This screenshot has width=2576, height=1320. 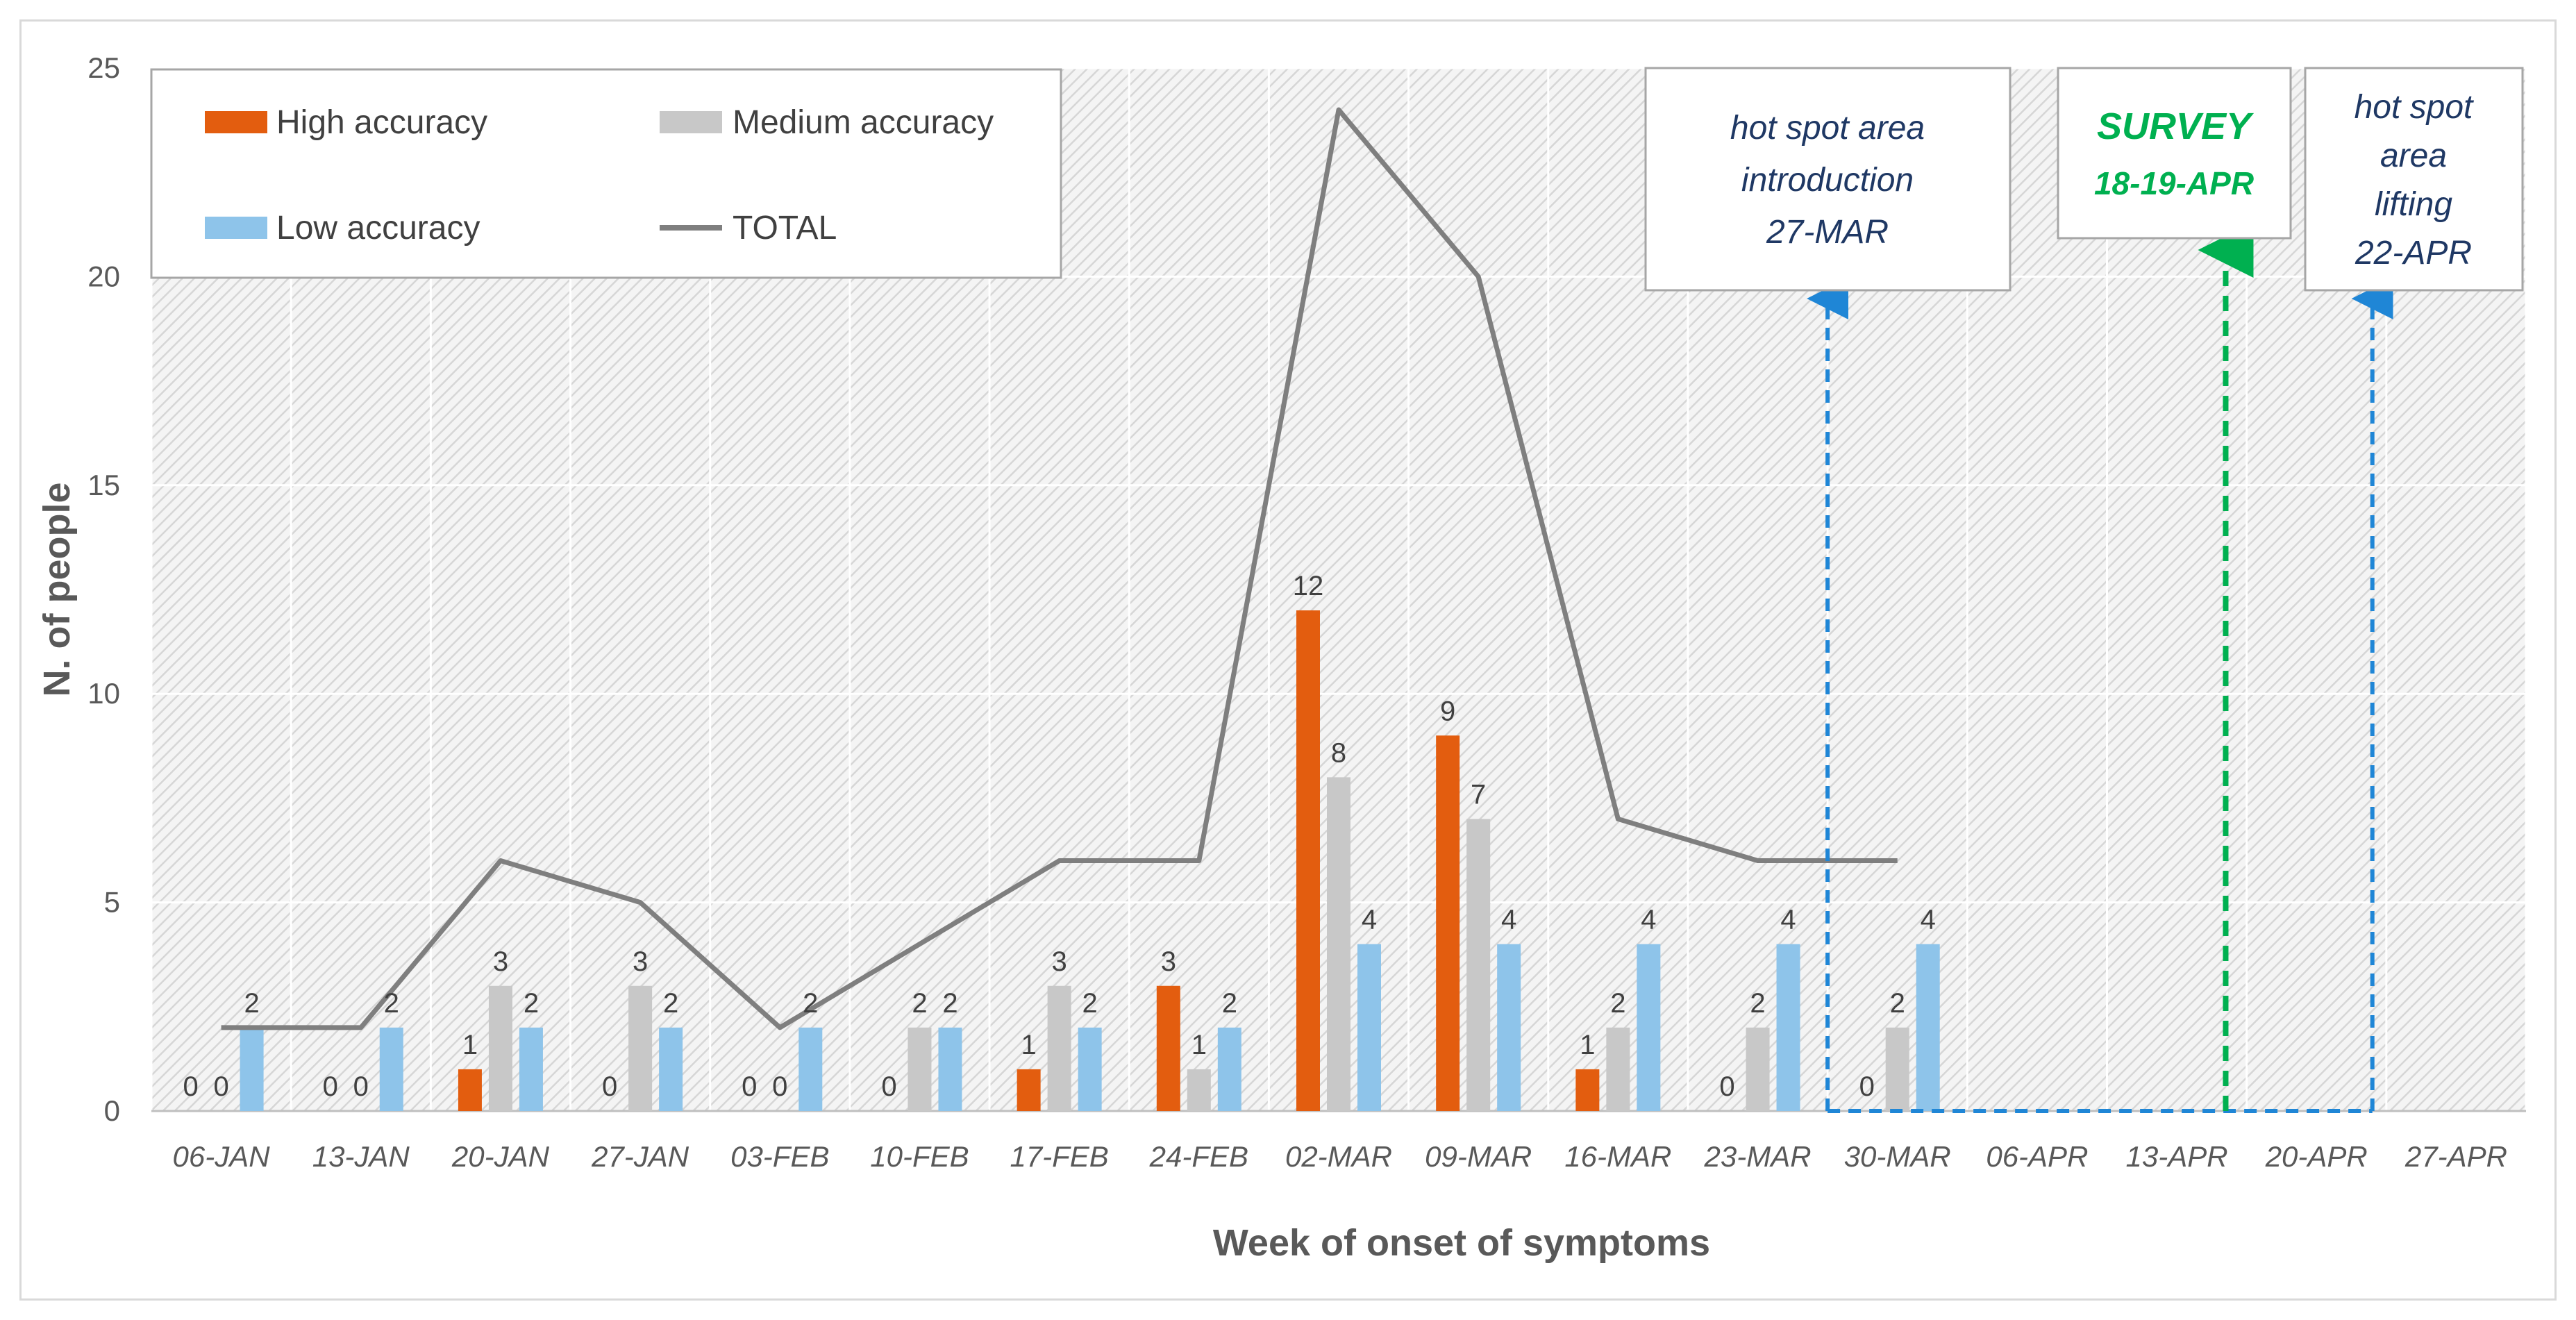 What do you see at coordinates (1461, 1243) in the screenshot?
I see `x-axis-title: Week of onset of symptoms` at bounding box center [1461, 1243].